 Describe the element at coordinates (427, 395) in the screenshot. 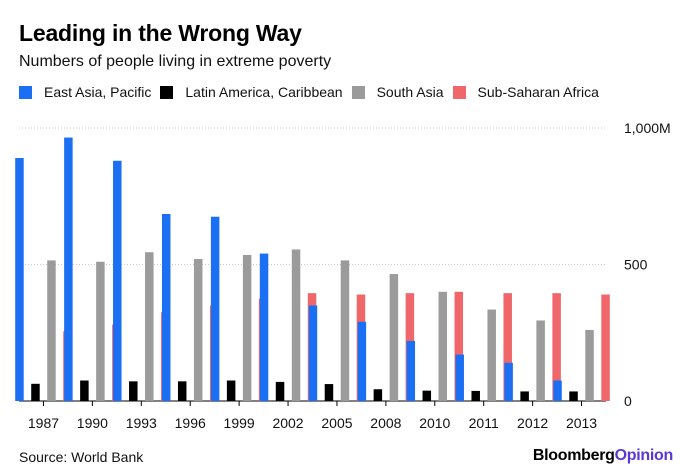

I see `bar-latin-america-caribbean-2010` at that location.